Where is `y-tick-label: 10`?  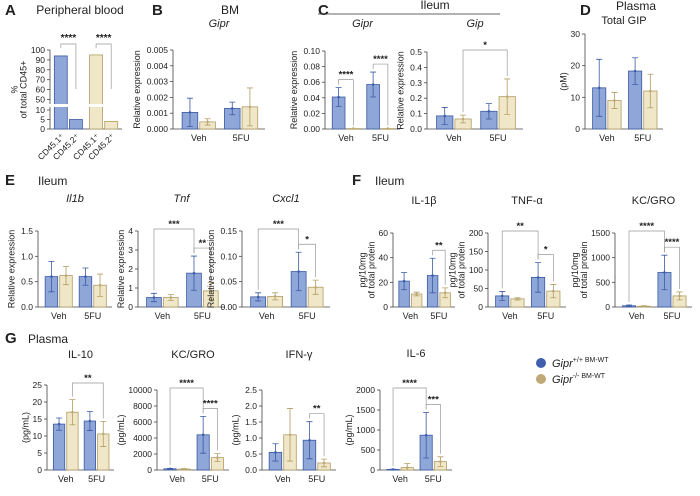 y-tick-label: 10 is located at coordinates (38, 436).